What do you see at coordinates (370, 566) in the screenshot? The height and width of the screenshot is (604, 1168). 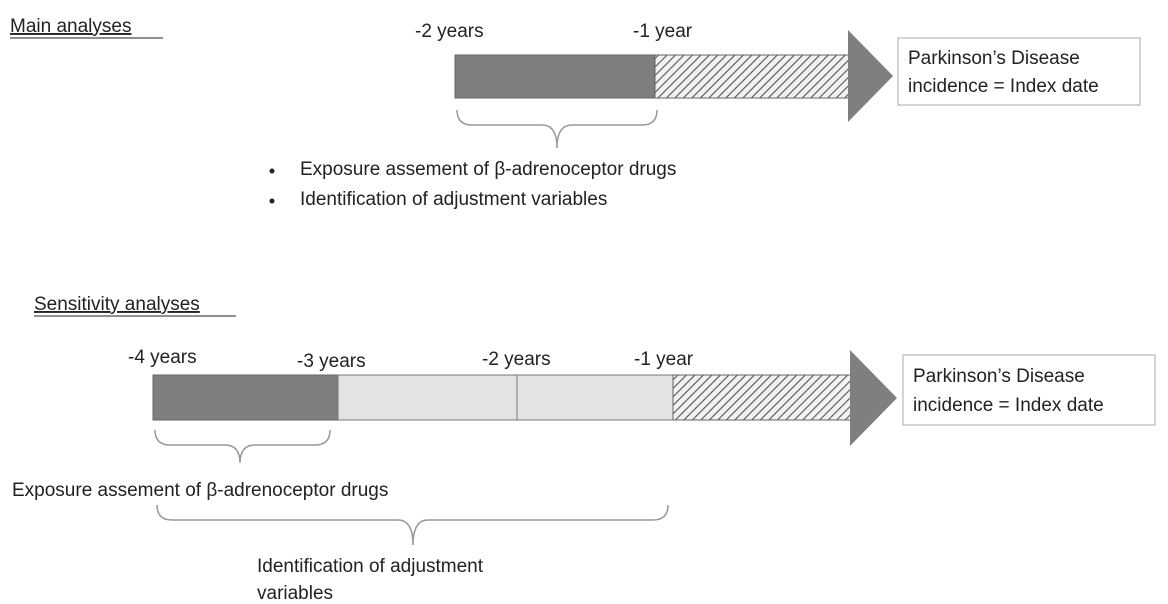 I see `adjustment-text: Identification of adjustment` at bounding box center [370, 566].